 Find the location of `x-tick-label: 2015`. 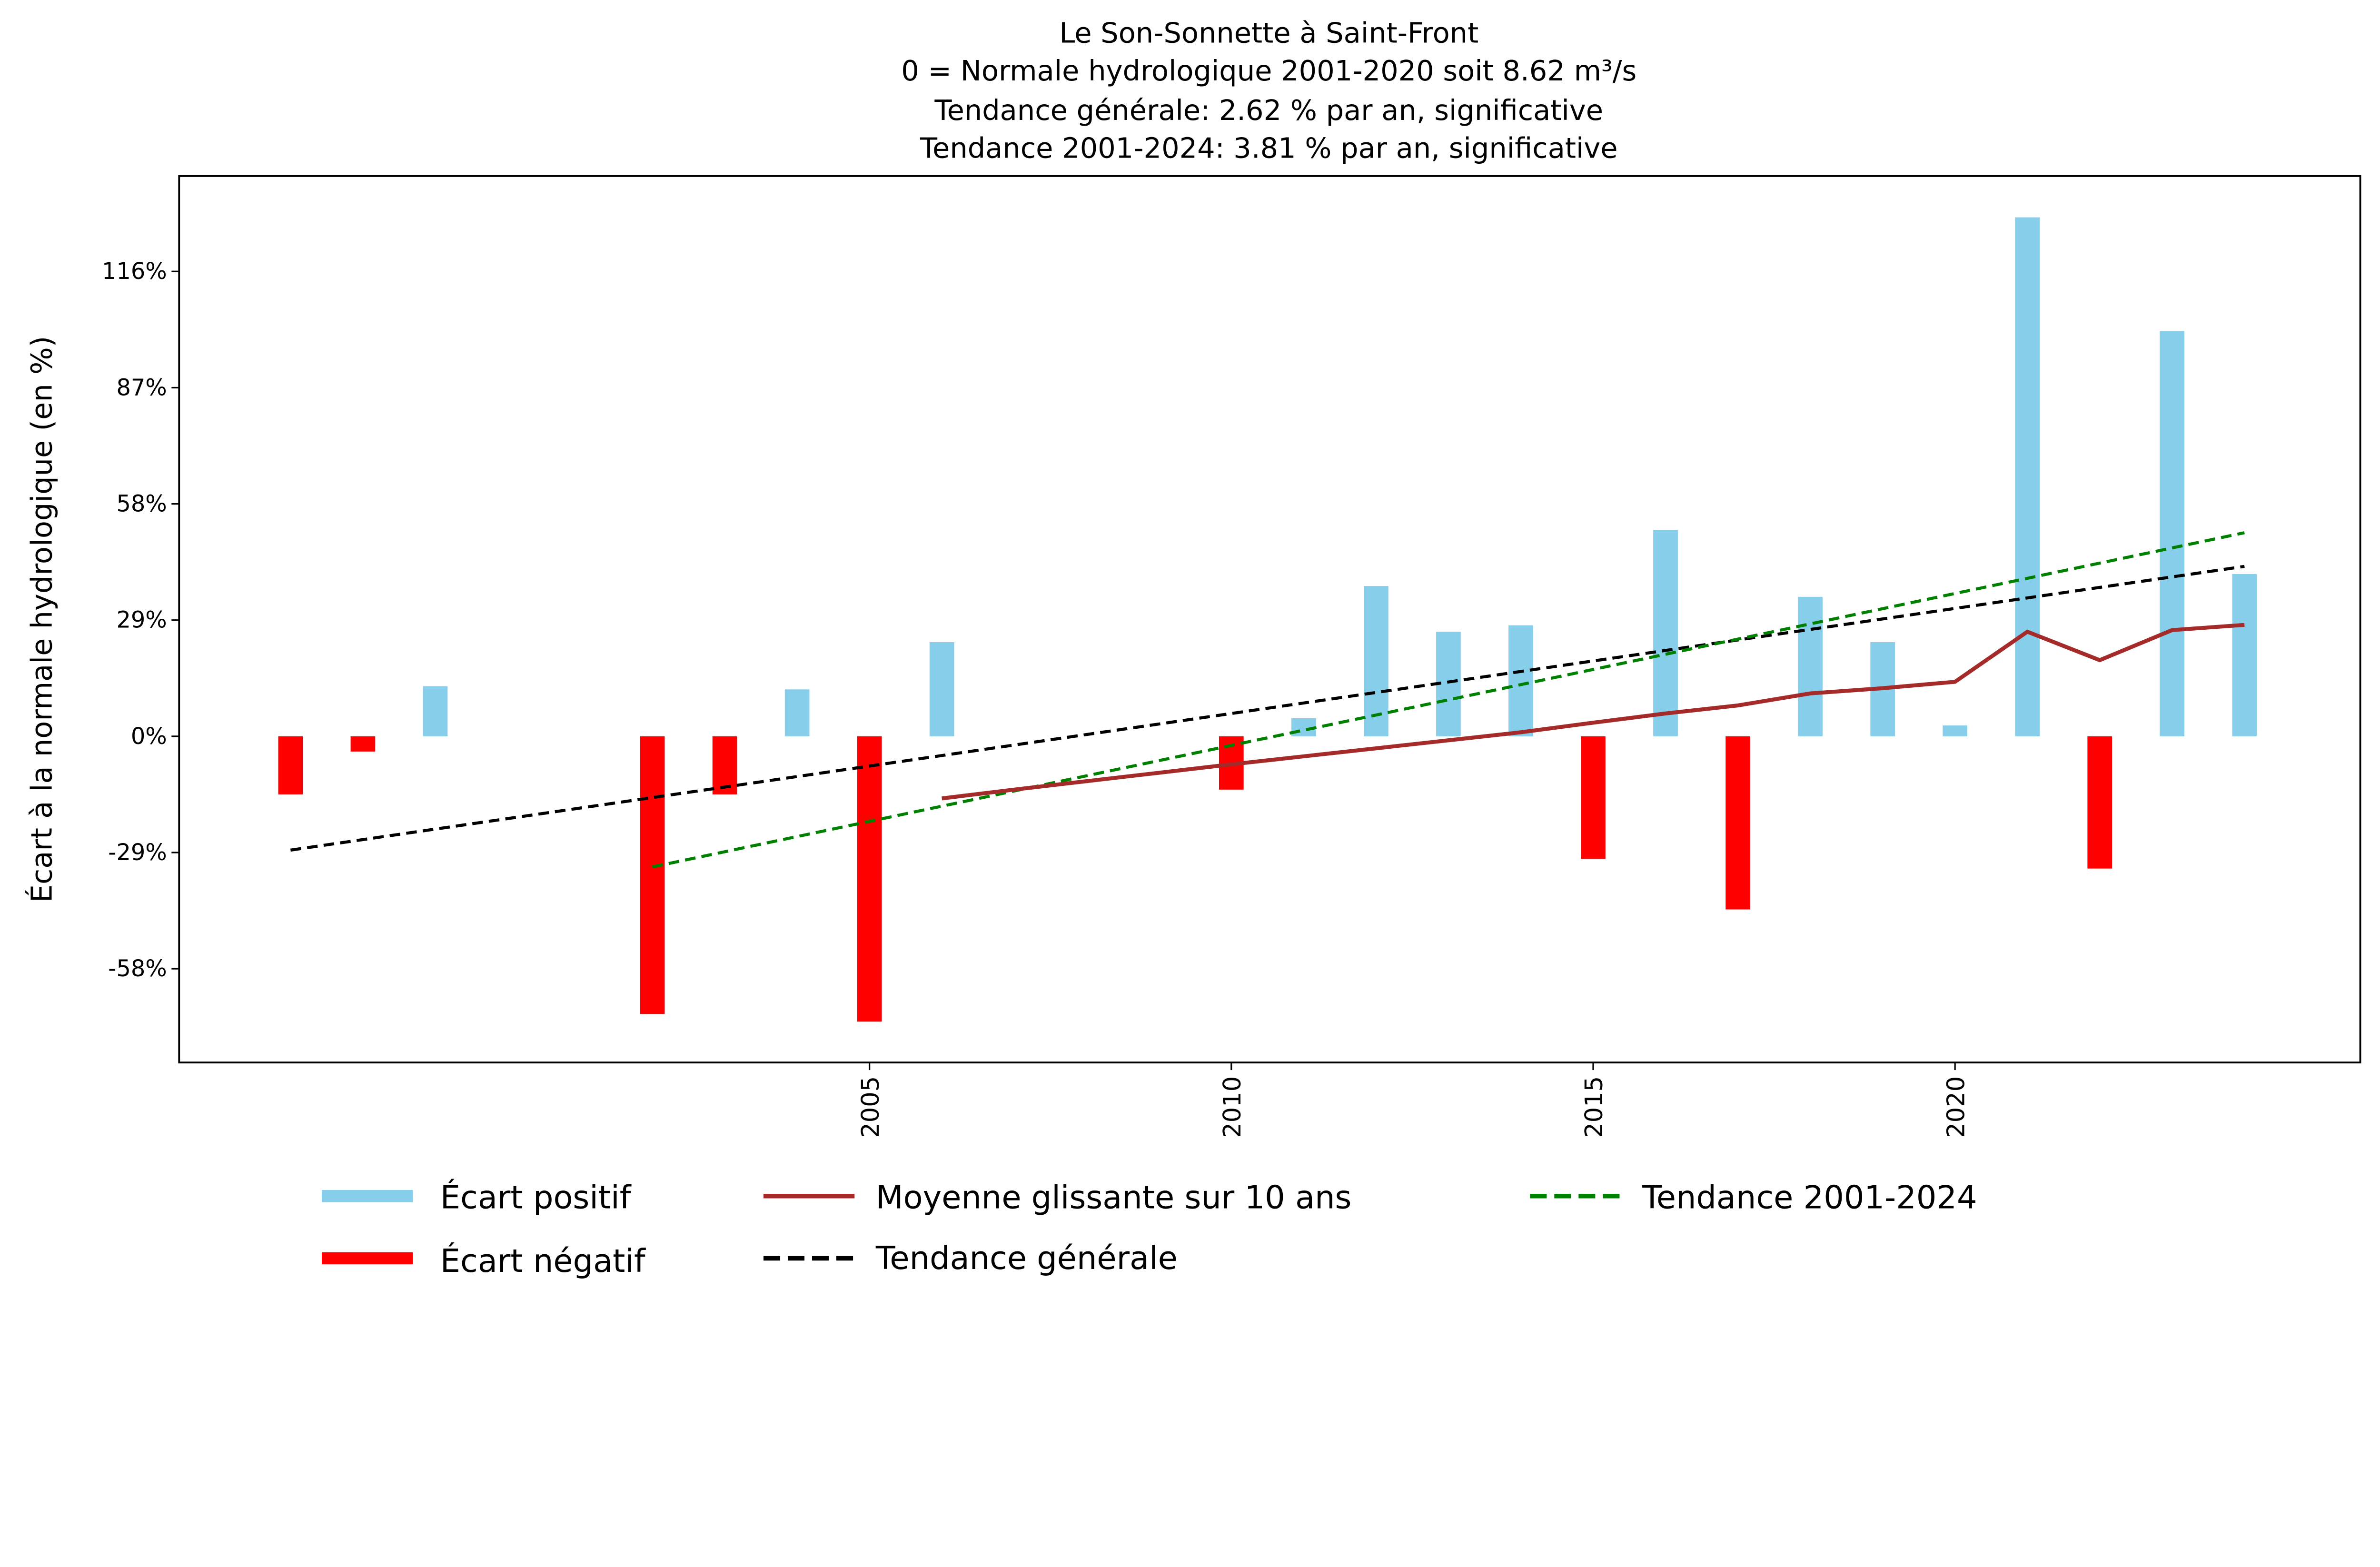

x-tick-label: 2015 is located at coordinates (1594, 1107).